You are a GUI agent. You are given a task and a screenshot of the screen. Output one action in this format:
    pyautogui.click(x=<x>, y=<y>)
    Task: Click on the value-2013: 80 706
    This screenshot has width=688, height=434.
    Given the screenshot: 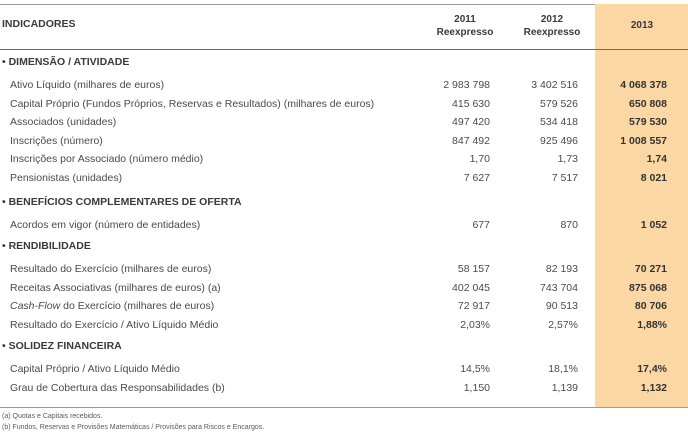 What is the action you would take?
    pyautogui.click(x=650, y=306)
    